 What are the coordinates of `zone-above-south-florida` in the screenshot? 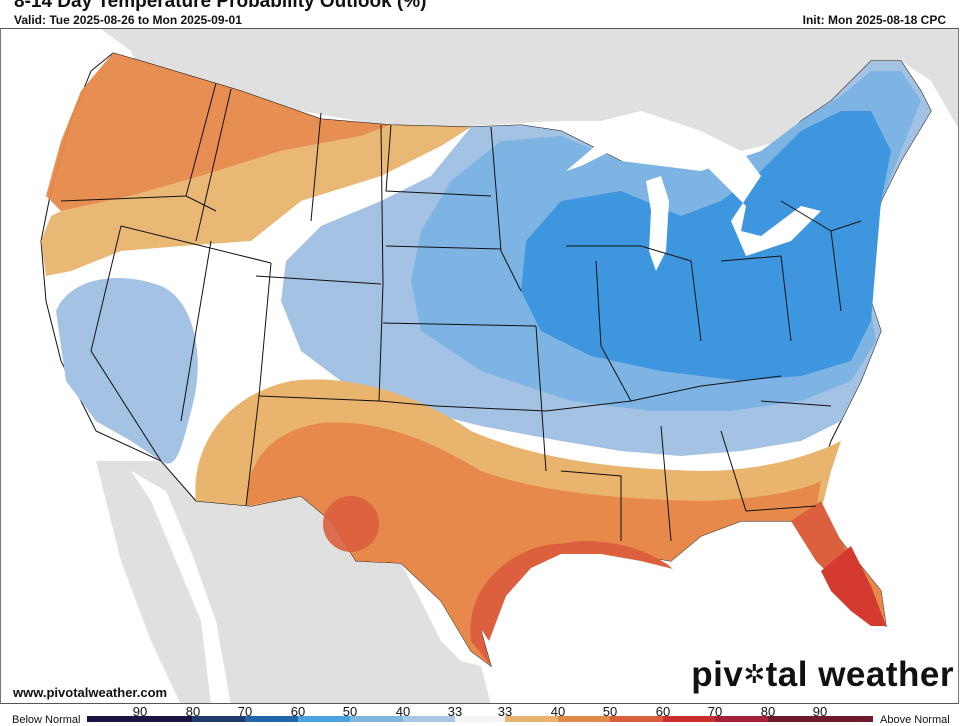 It's located at (853, 586).